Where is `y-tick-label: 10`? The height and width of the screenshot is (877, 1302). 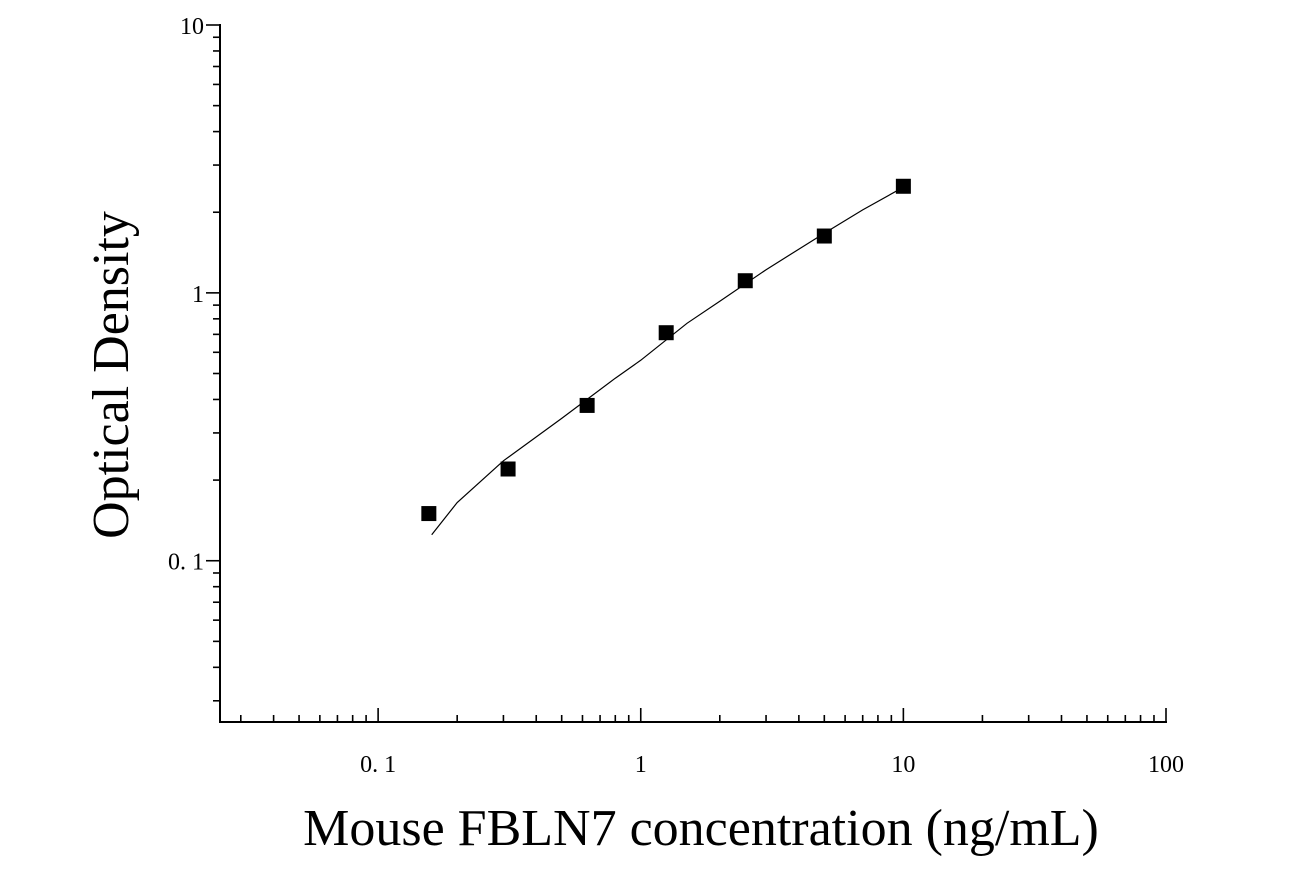
y-tick-label: 10 is located at coordinates (192, 27).